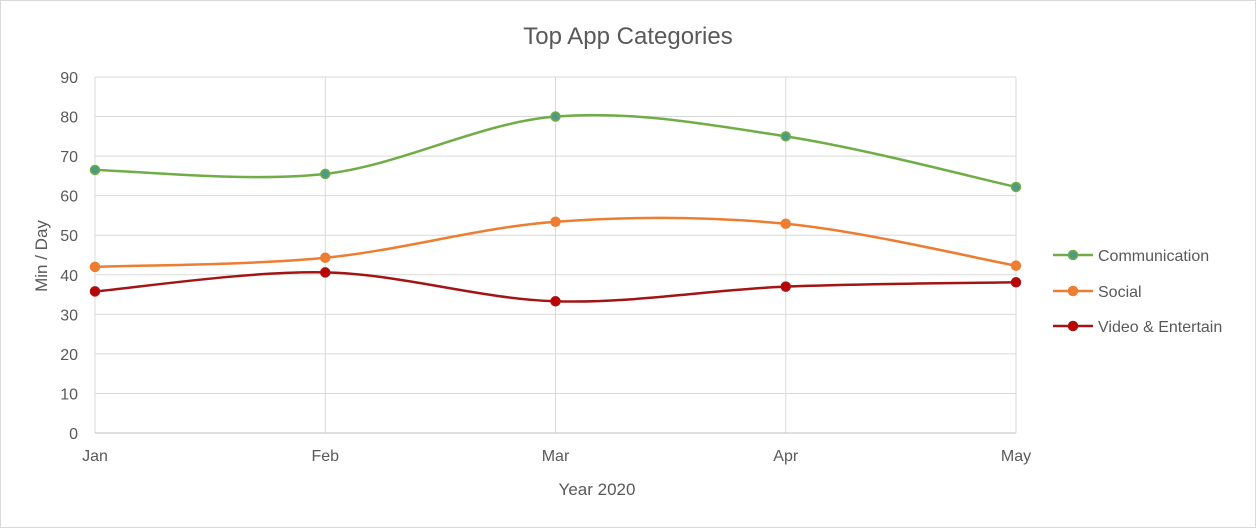  I want to click on legend: Communication Social Video & Entertain, so click(1137, 292).